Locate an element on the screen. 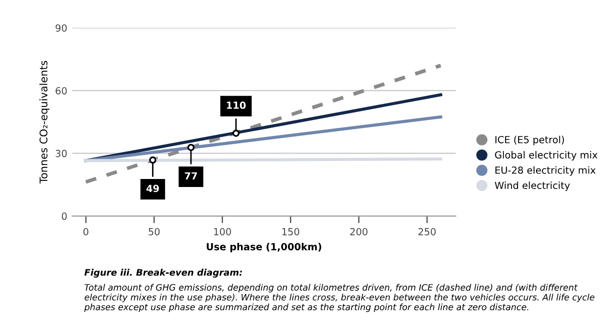  y-axis-title: Tonnes CO₂-equivalents is located at coordinates (44, 122).